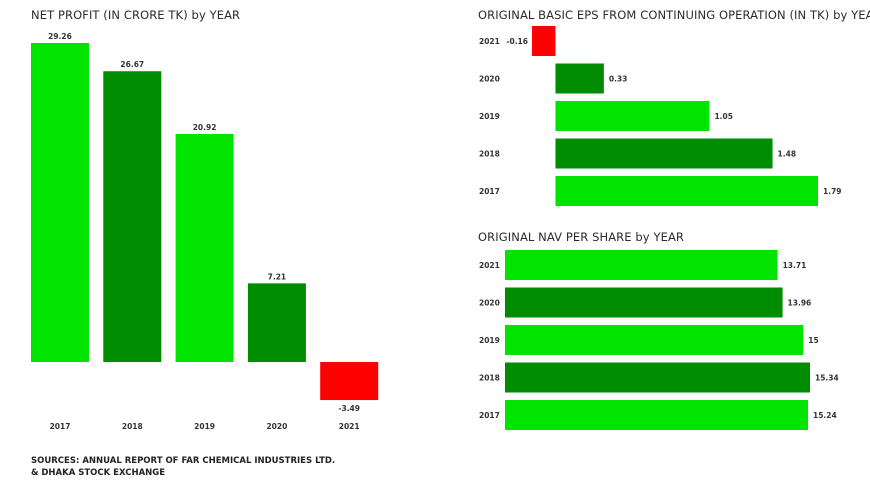 This screenshot has width=870, height=486. I want to click on data-label: -0.16, so click(517, 41).